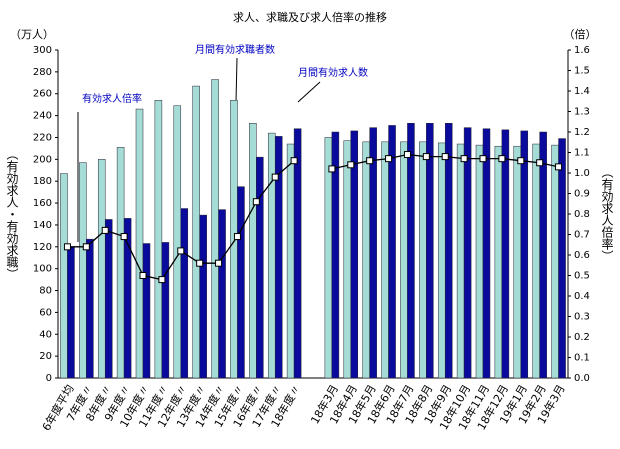 The width and height of the screenshot is (620, 449). Describe the element at coordinates (582, 194) in the screenshot. I see `y2-tick-label: 0.9` at that location.